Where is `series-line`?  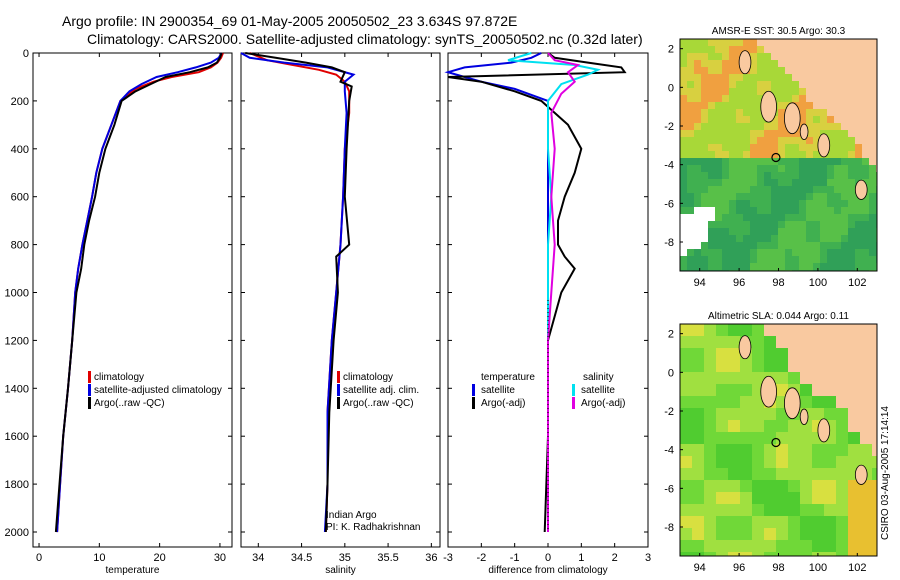
series-line is located at coordinates (496, 292).